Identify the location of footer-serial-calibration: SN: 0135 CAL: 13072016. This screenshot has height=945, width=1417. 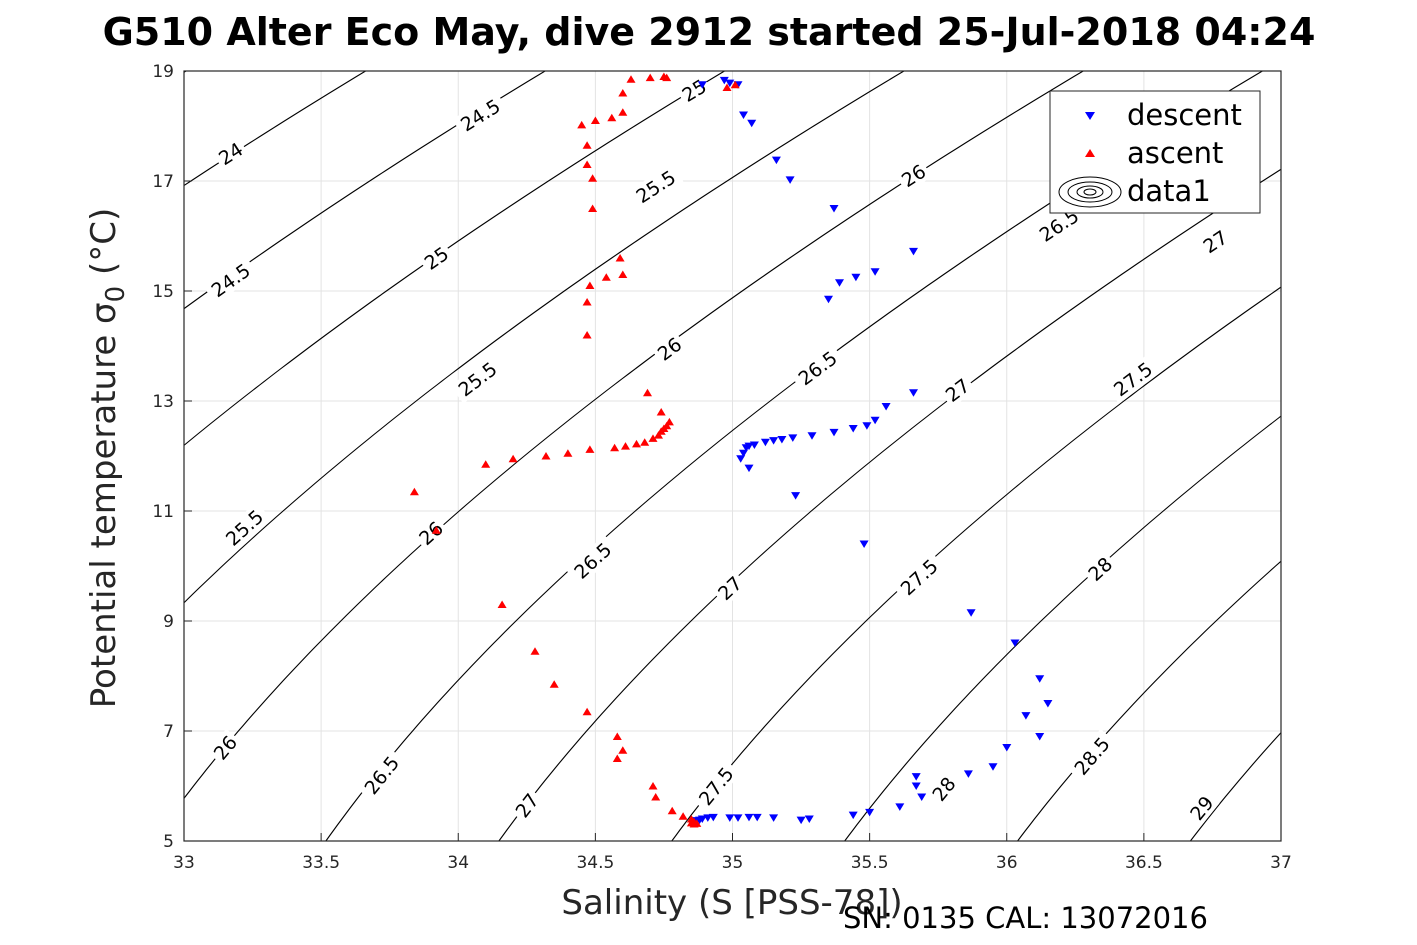
(1025, 918).